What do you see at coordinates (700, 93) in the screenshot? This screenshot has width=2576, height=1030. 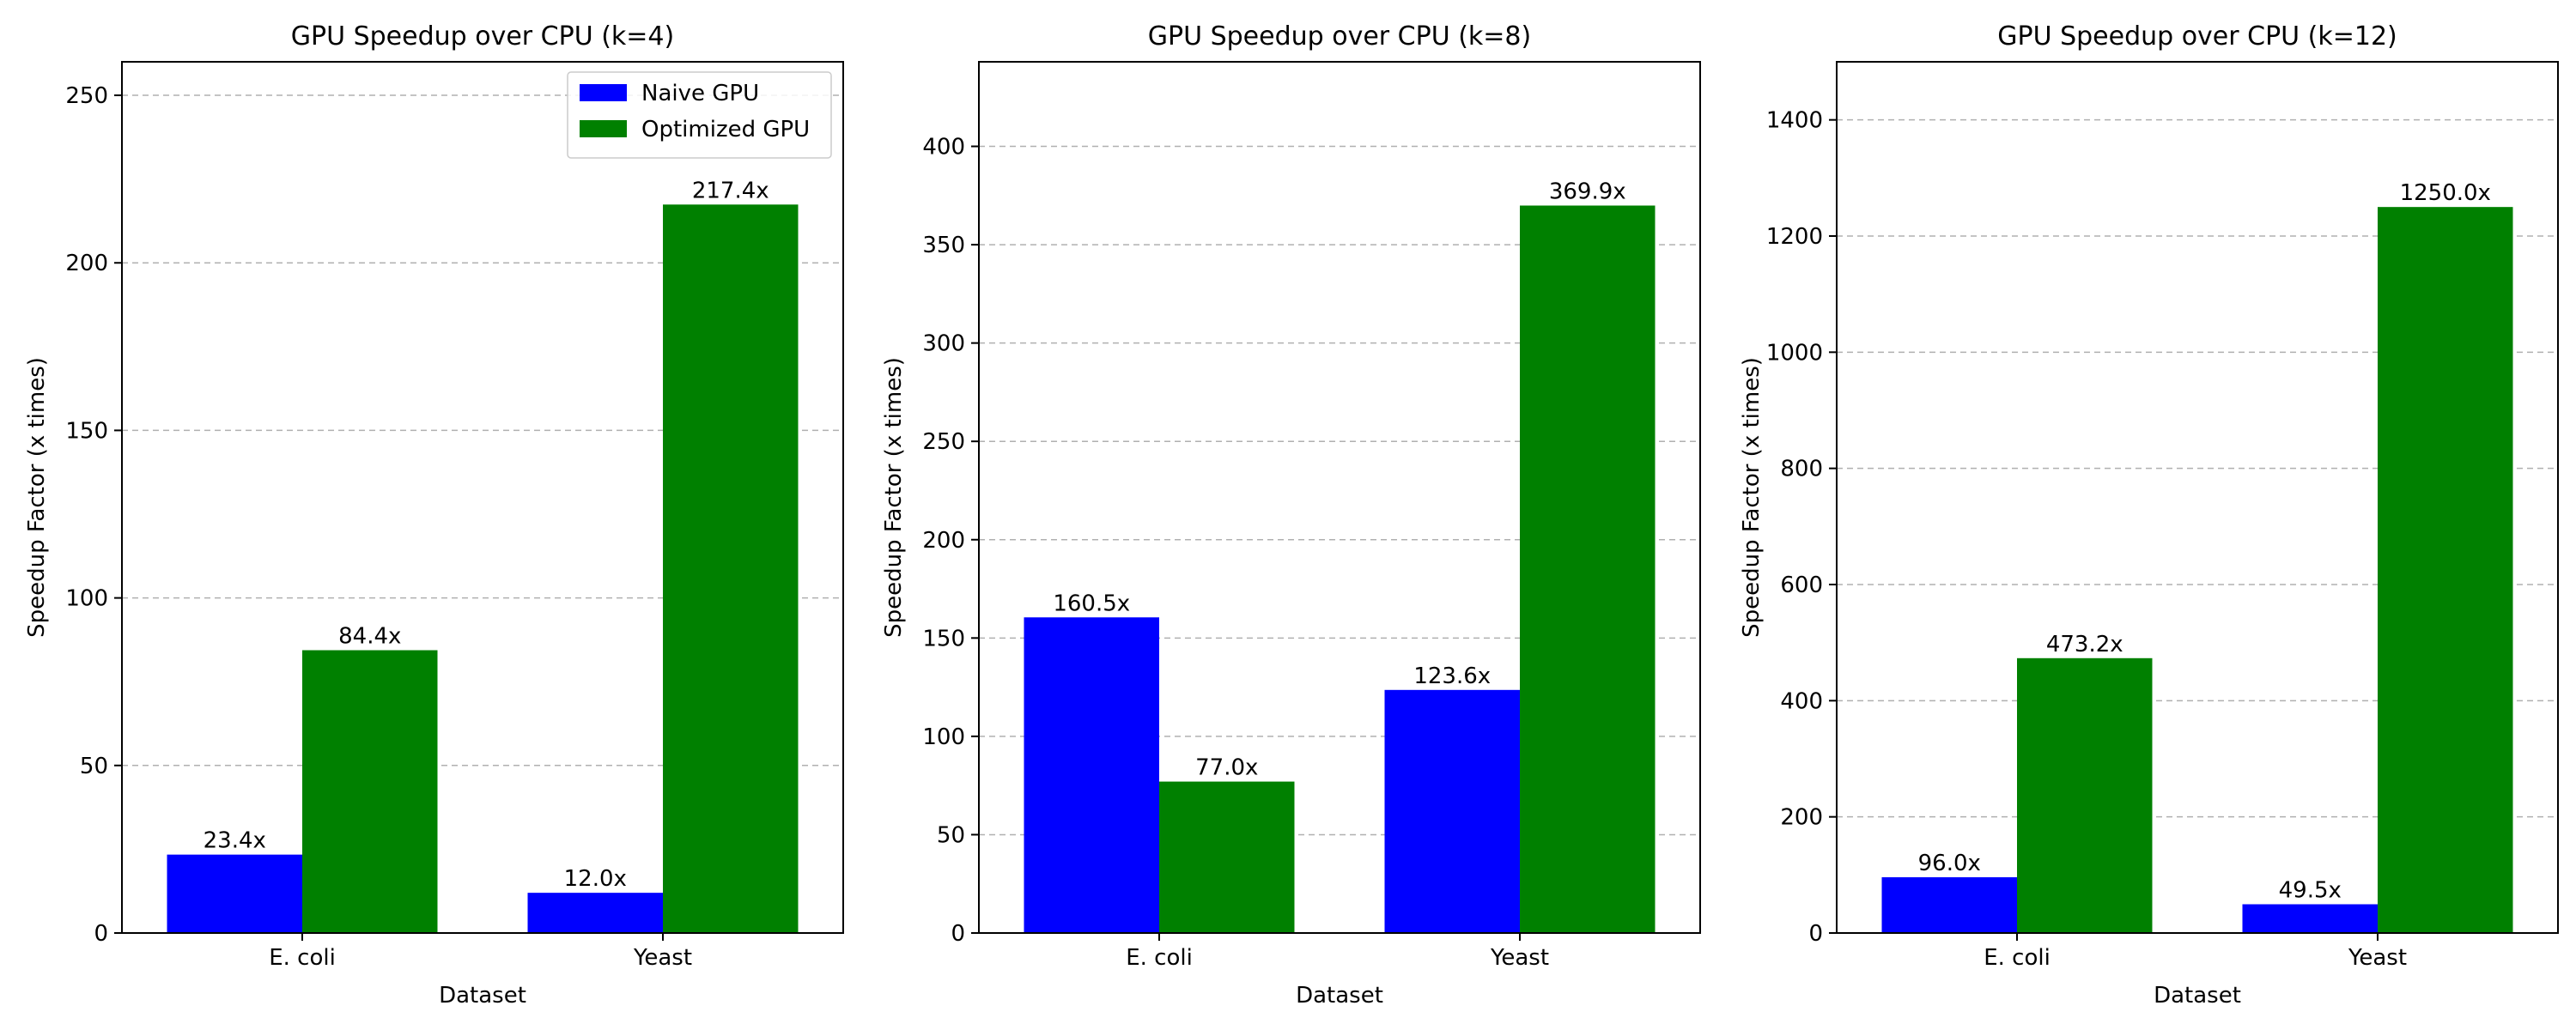 I see `chart-1-legend-label-0: Naive GPU` at bounding box center [700, 93].